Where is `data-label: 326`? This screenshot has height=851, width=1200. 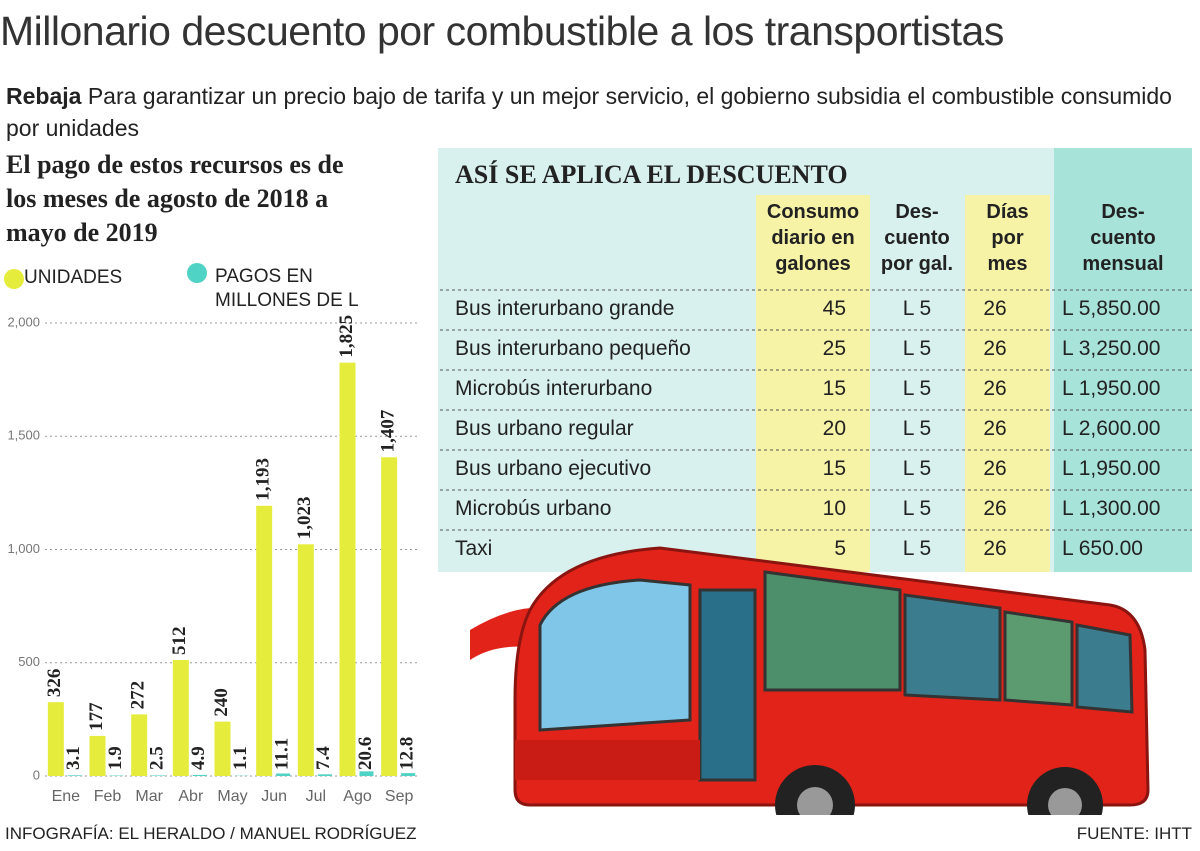
data-label: 326 is located at coordinates (54, 683).